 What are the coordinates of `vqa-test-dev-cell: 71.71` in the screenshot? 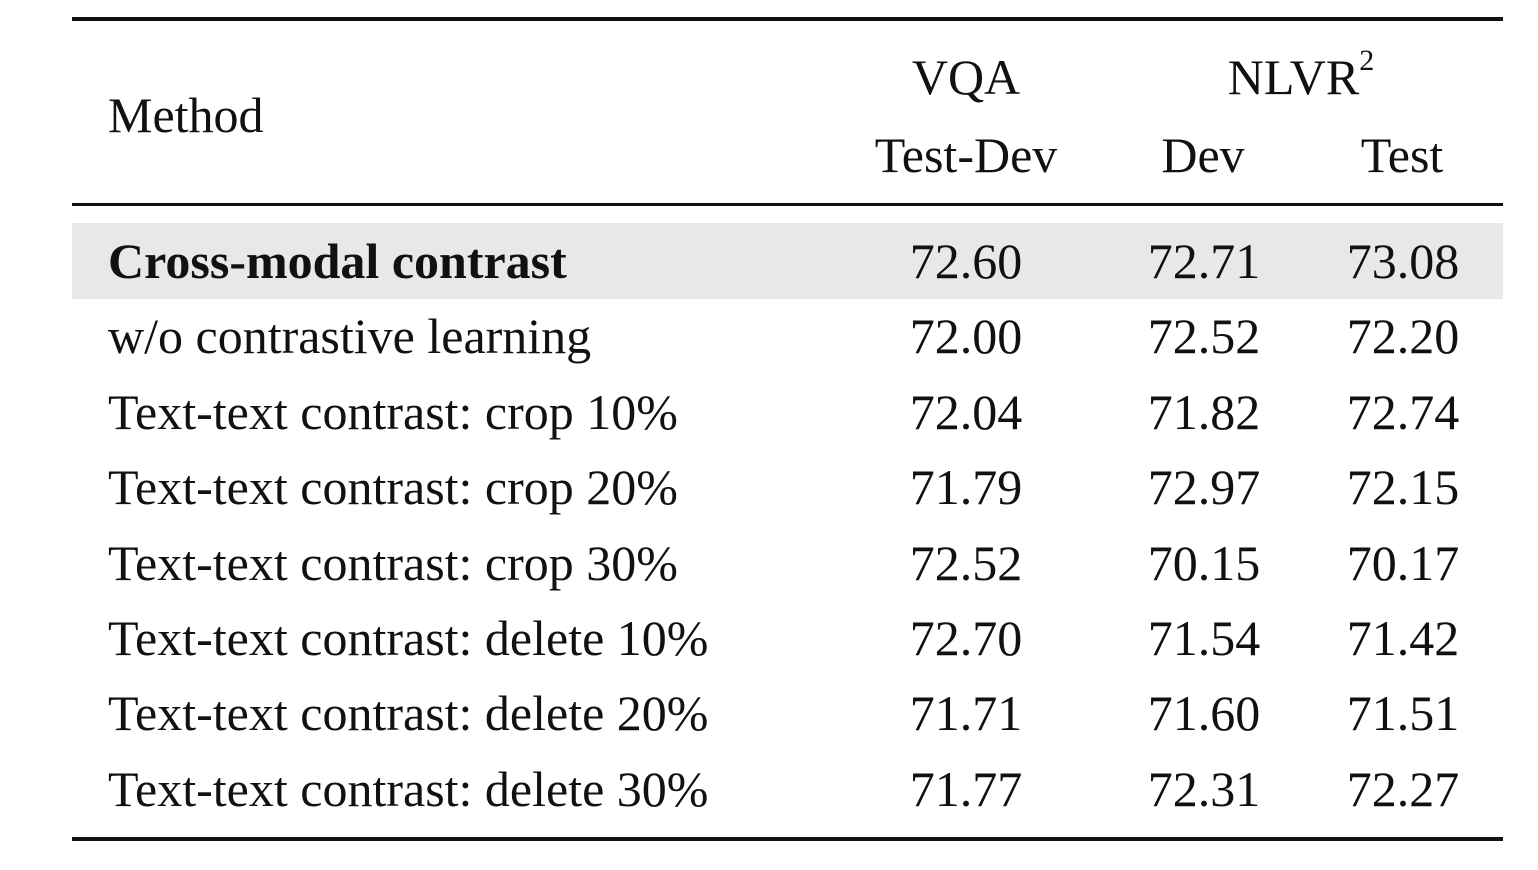 It's located at (966, 713).